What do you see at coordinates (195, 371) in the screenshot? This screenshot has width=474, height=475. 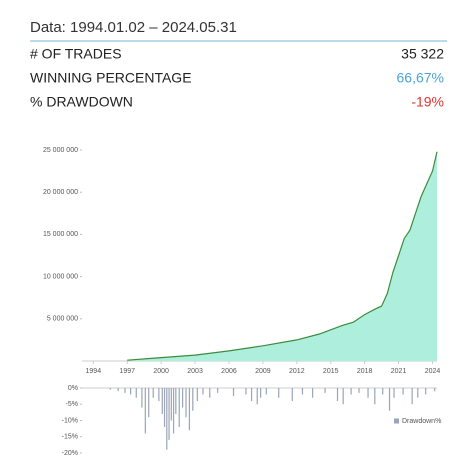 I see `x-tick-label: 2003` at bounding box center [195, 371].